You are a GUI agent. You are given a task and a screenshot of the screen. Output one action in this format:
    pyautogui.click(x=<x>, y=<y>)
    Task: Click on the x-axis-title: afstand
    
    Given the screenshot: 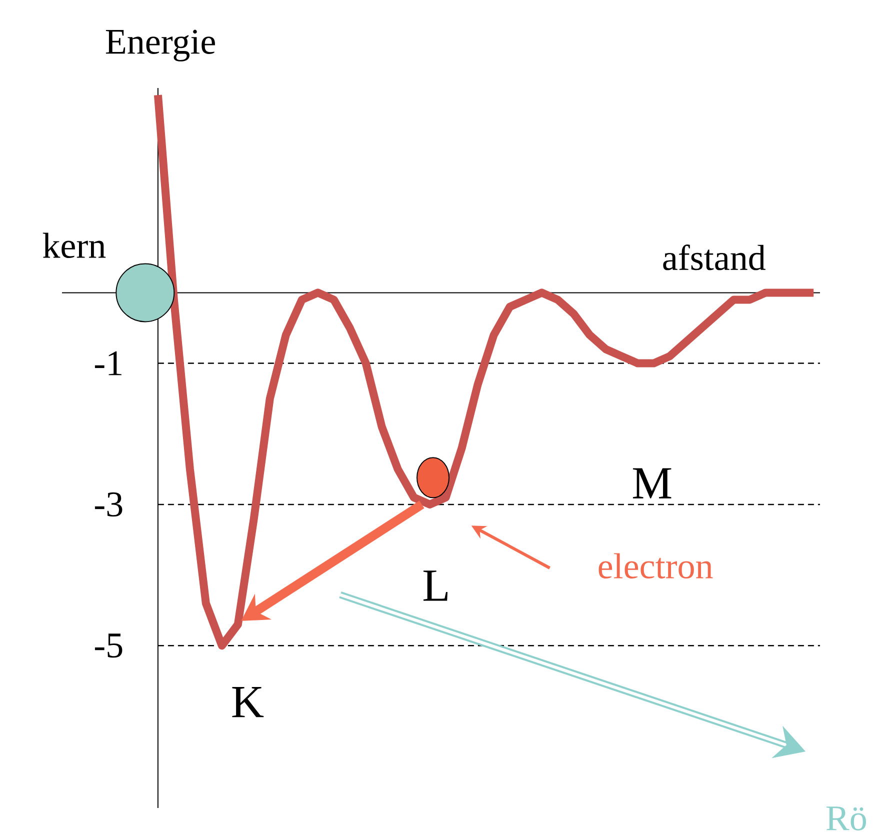 What is the action you would take?
    pyautogui.click(x=714, y=257)
    